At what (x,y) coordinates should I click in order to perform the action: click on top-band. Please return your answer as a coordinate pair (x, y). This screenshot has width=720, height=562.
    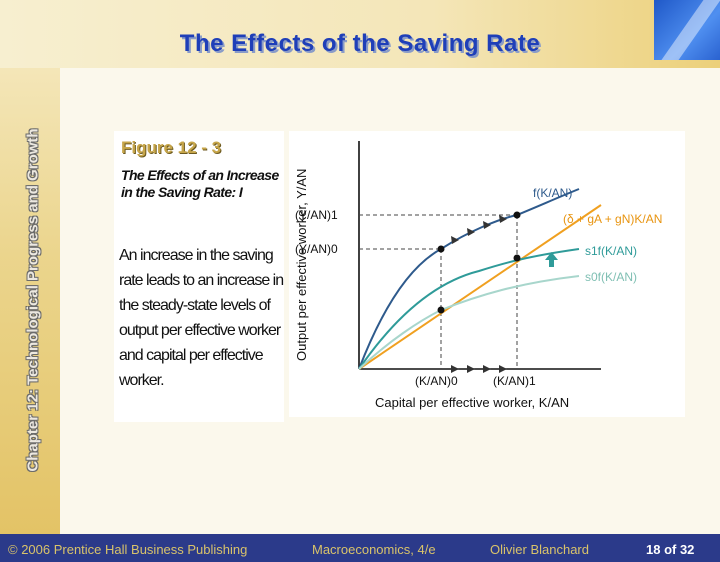
    Looking at the image, I should click on (360, 34).